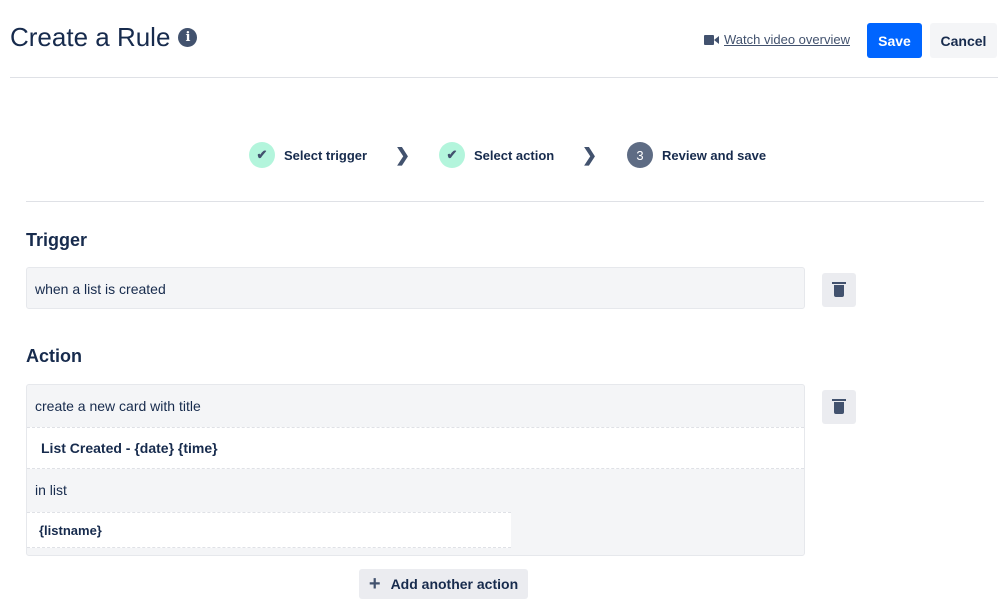 The image size is (998, 616). Describe the element at coordinates (188, 37) in the screenshot. I see `info-circle-icon: i` at that location.